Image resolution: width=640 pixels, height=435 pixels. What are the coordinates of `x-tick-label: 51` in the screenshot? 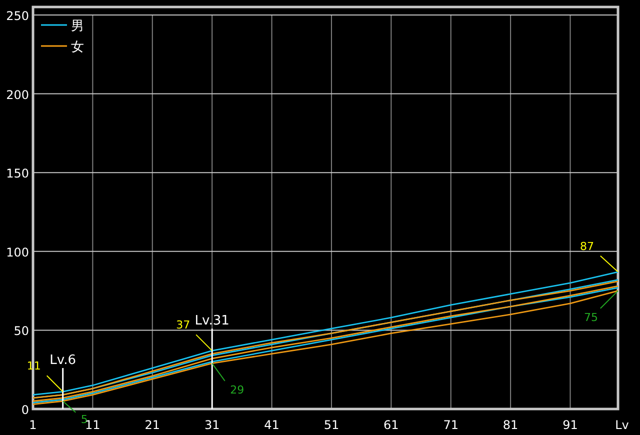 It's located at (332, 425).